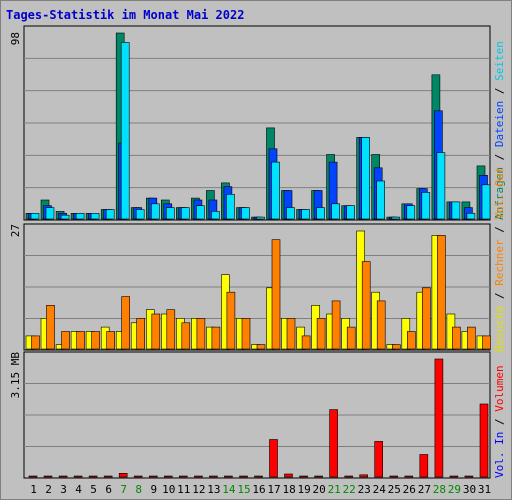 This screenshot has width=512, height=504. I want to click on legend-top: Anfragen / Dateien / Seiten, so click(499, 130).